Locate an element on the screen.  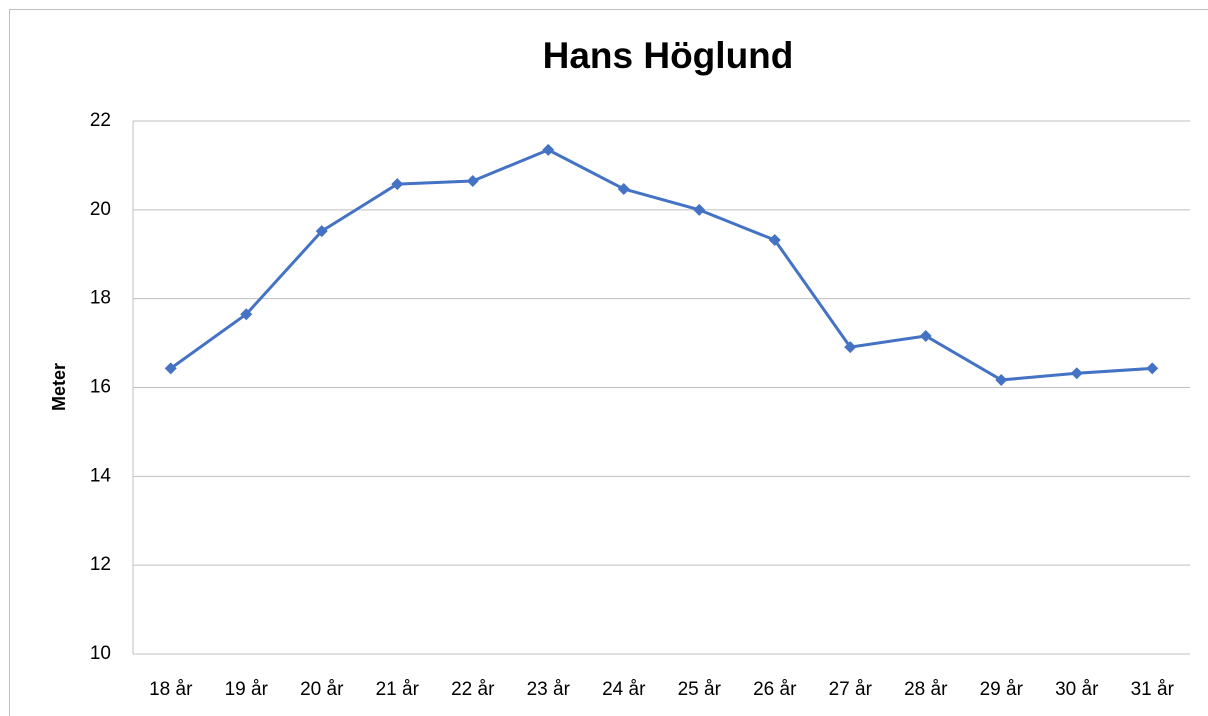
x-tick-label: 23 år is located at coordinates (549, 689).